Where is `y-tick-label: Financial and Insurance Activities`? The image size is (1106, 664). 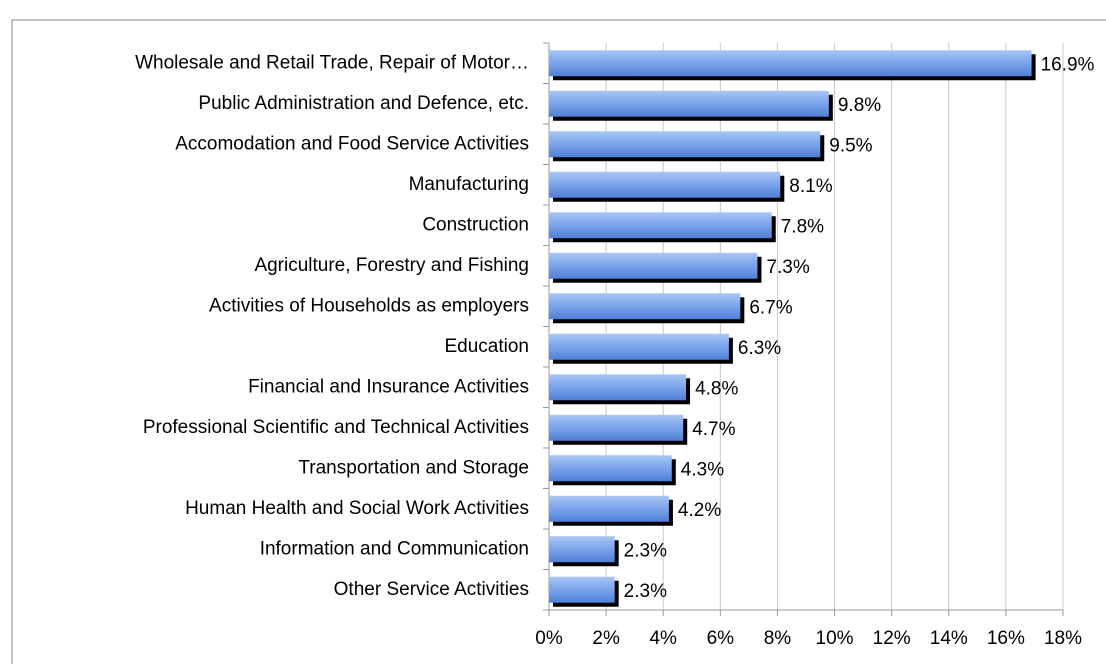 y-tick-label: Financial and Insurance Activities is located at coordinates (388, 386).